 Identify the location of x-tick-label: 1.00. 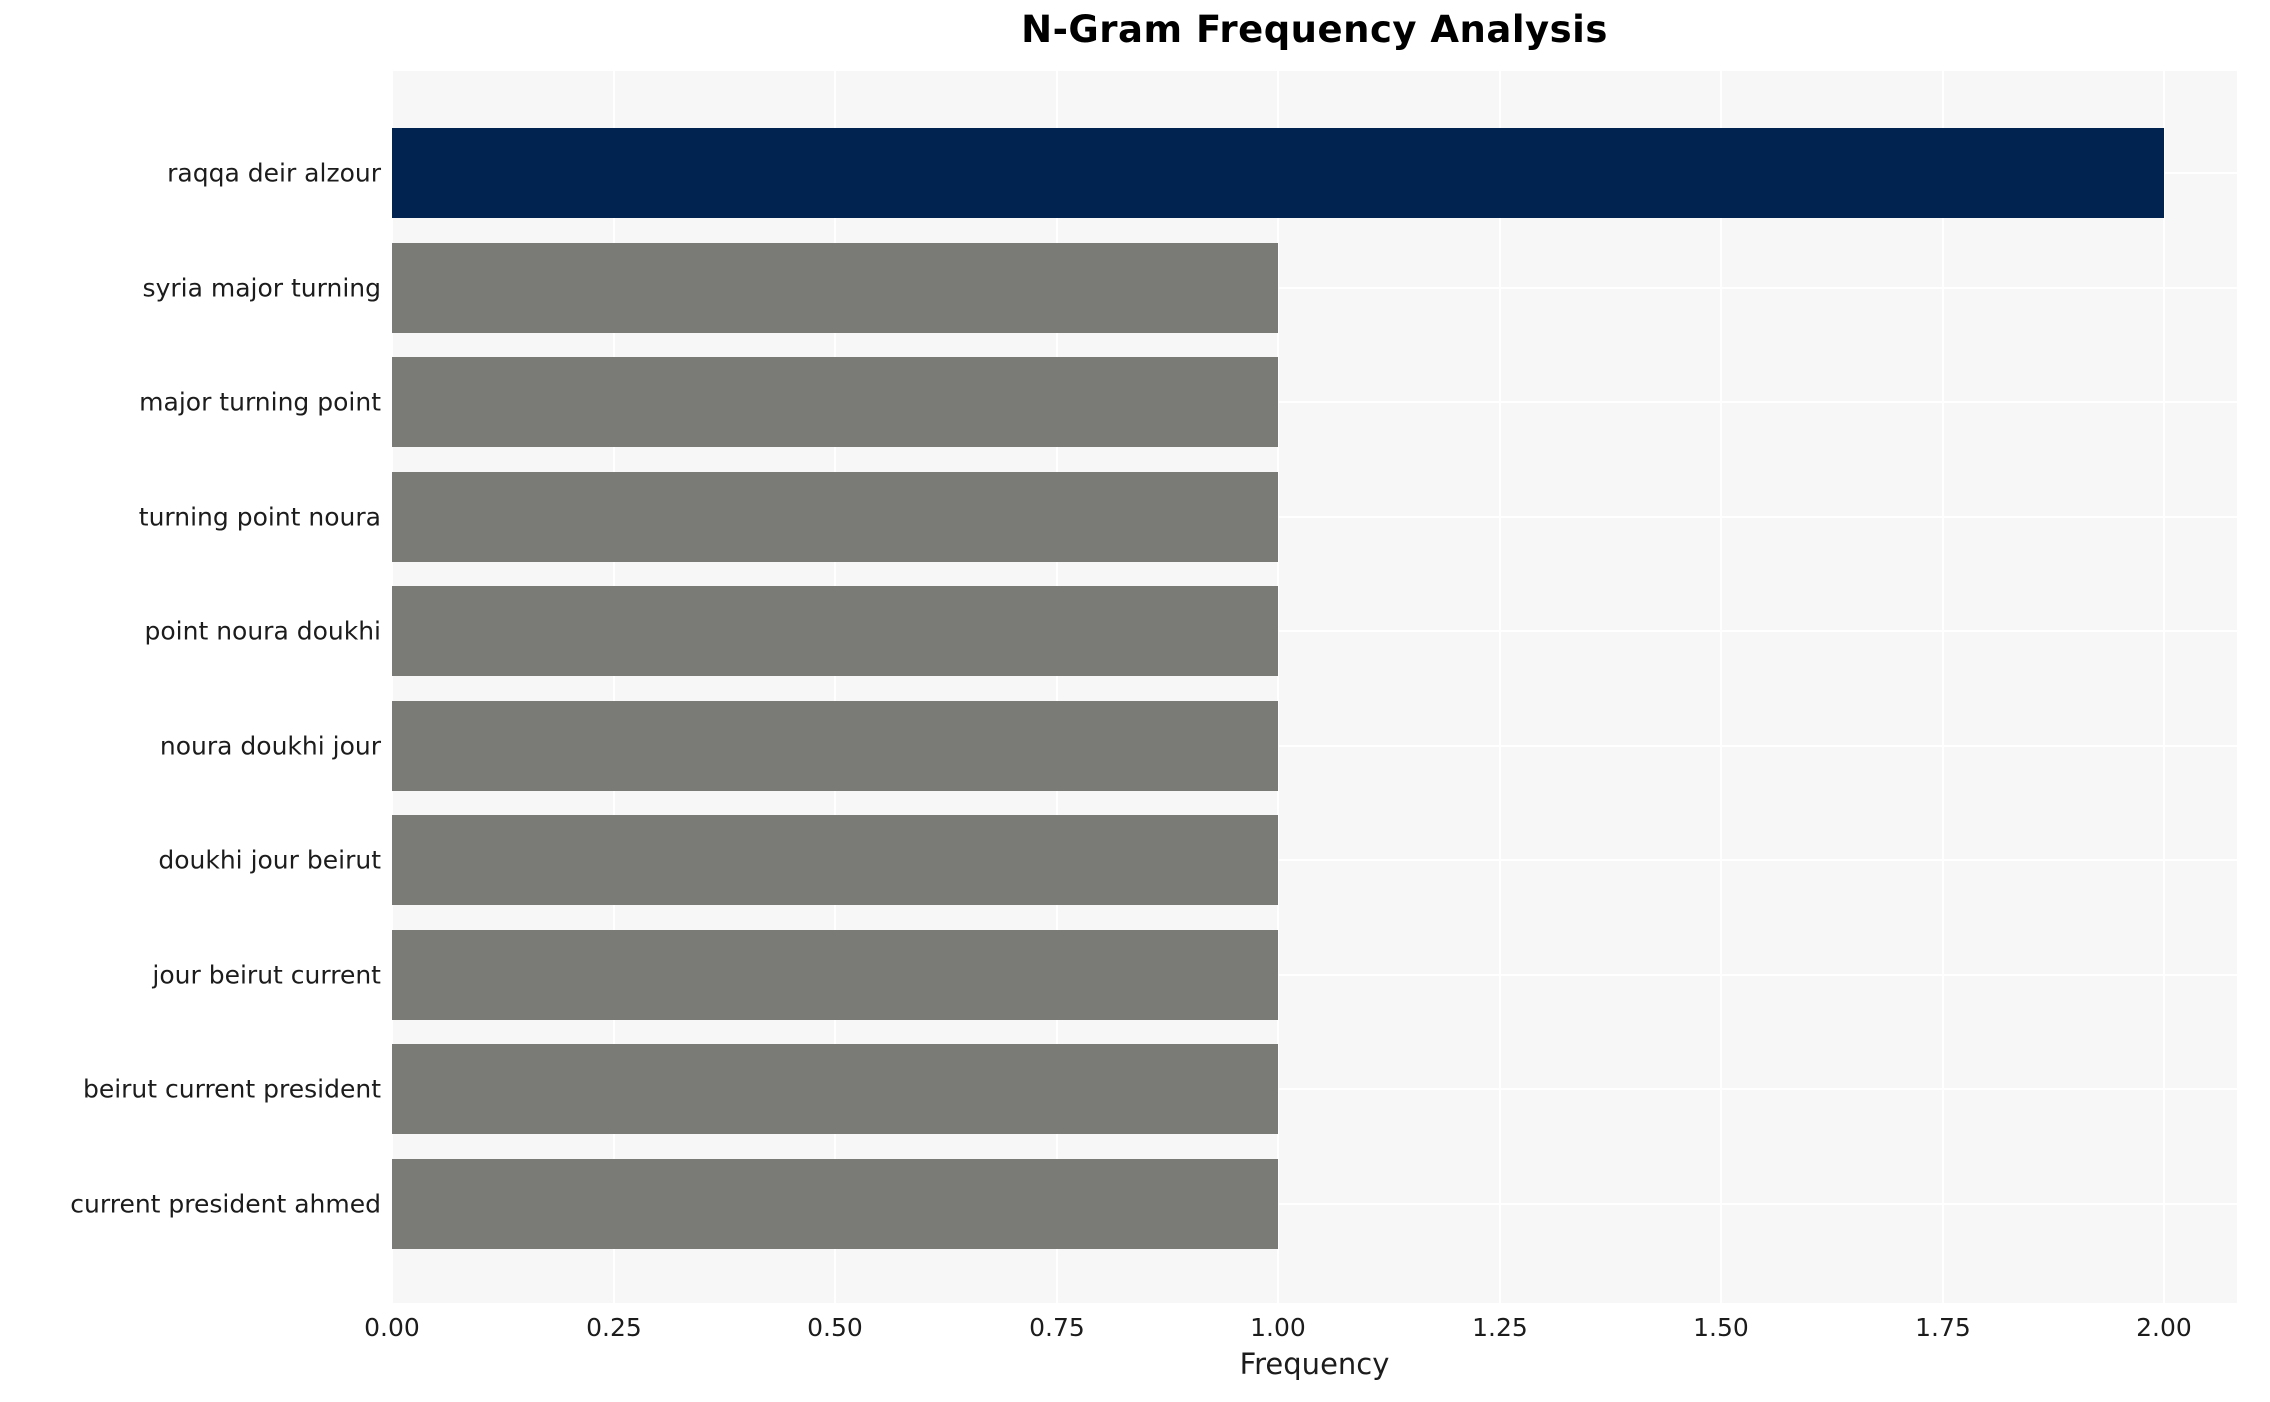
(1278, 1327).